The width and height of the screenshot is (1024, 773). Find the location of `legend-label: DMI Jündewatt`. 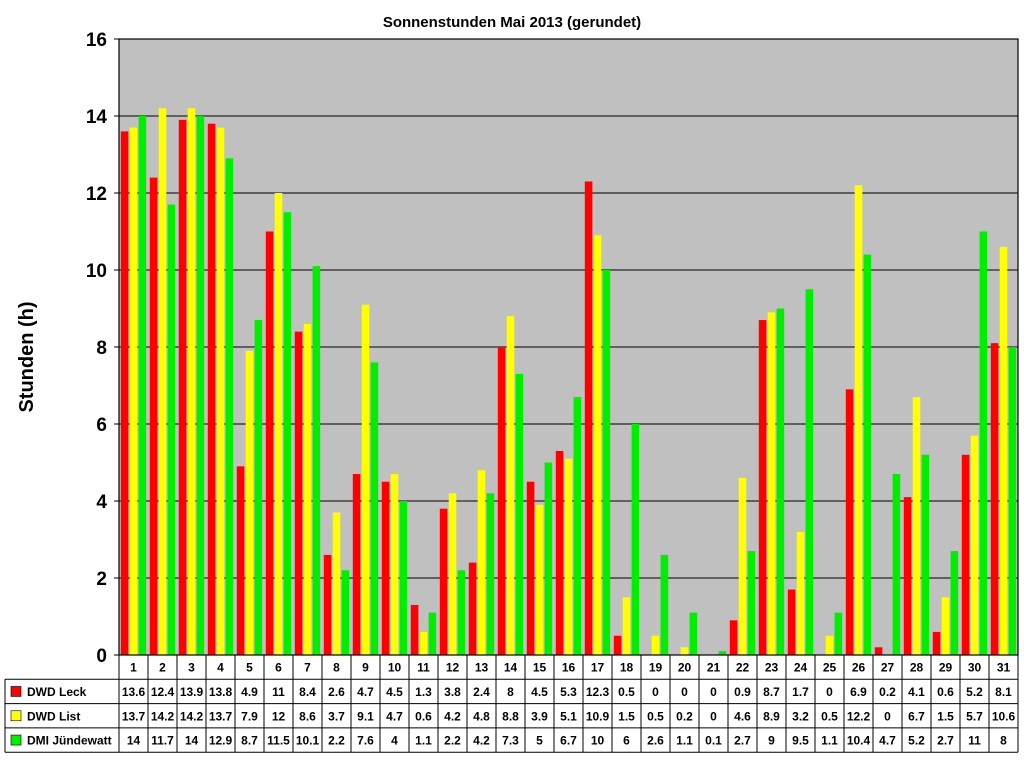

legend-label: DMI Jündewatt is located at coordinates (69, 741).